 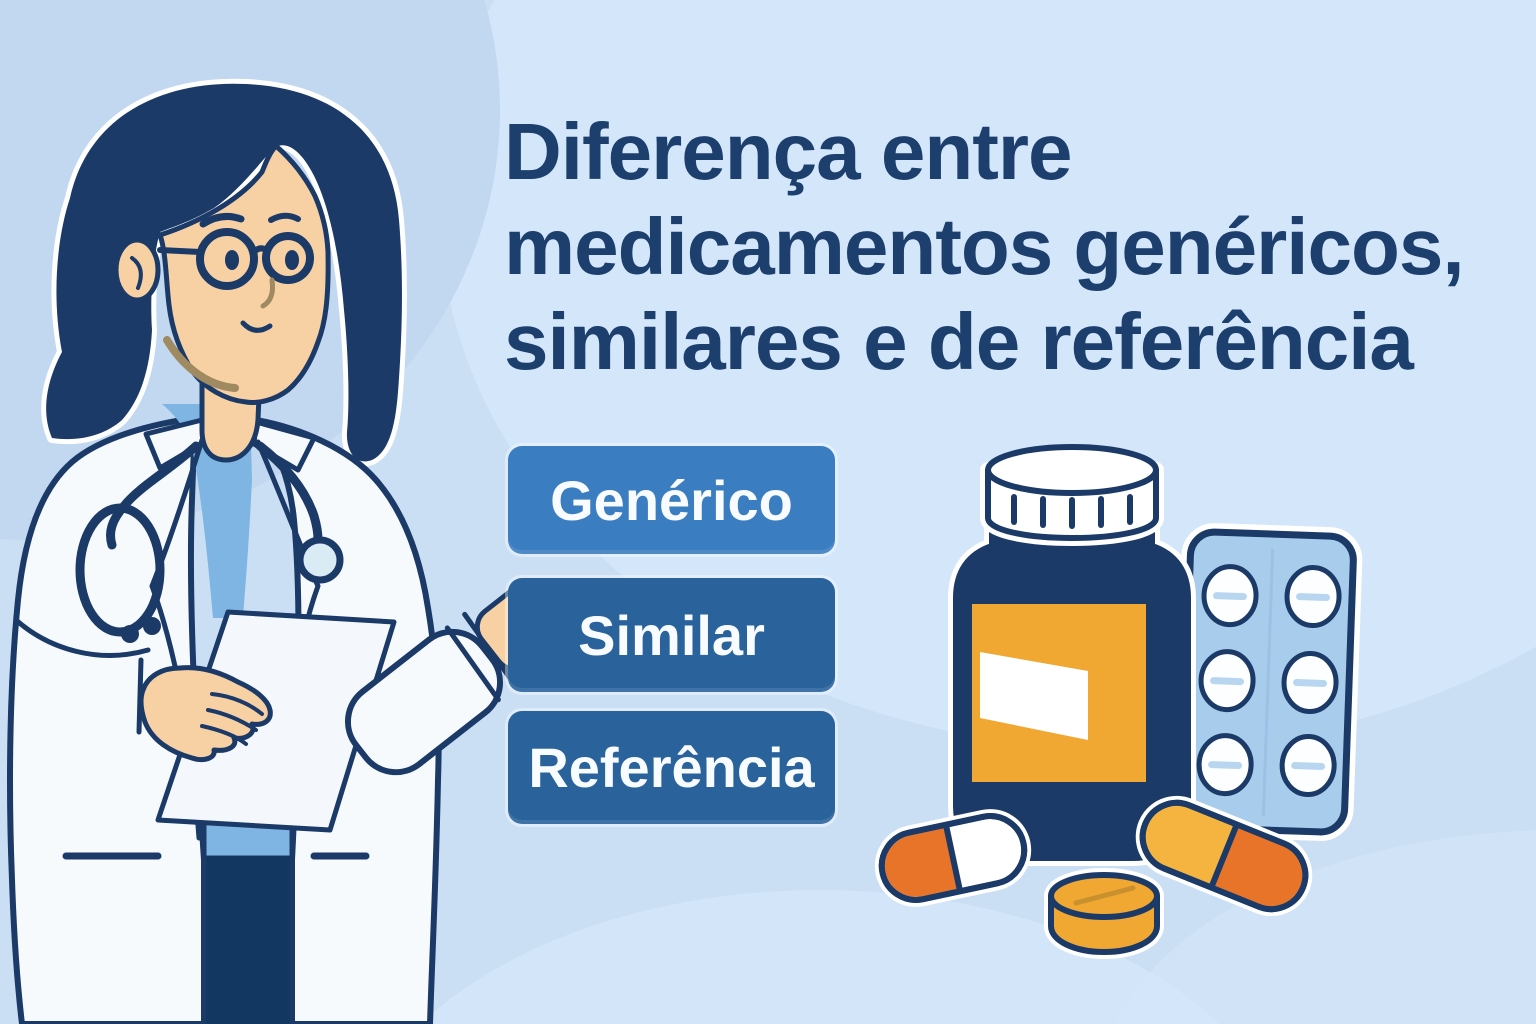 I want to click on glasses-temple-arm, so click(x=180, y=251).